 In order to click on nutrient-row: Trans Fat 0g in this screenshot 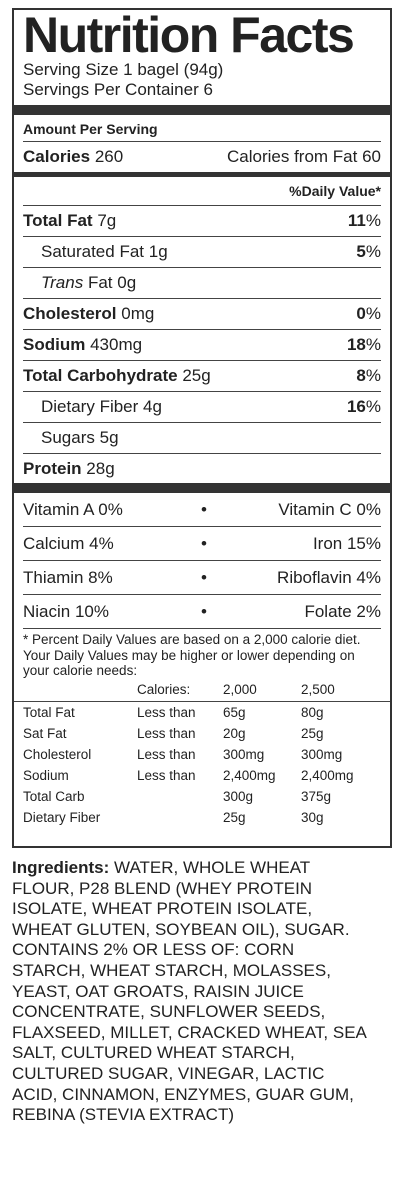, I will do `click(202, 282)`.